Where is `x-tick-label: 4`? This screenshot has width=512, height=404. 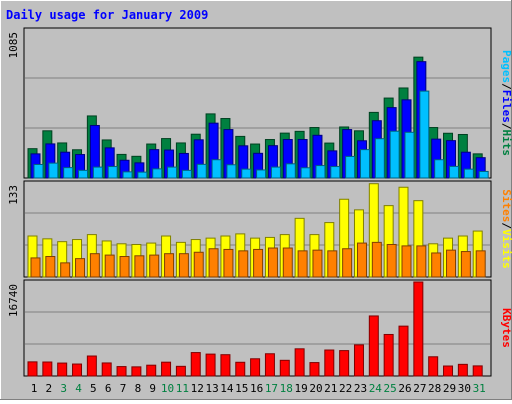 x-tick-label: 4 is located at coordinates (78, 388).